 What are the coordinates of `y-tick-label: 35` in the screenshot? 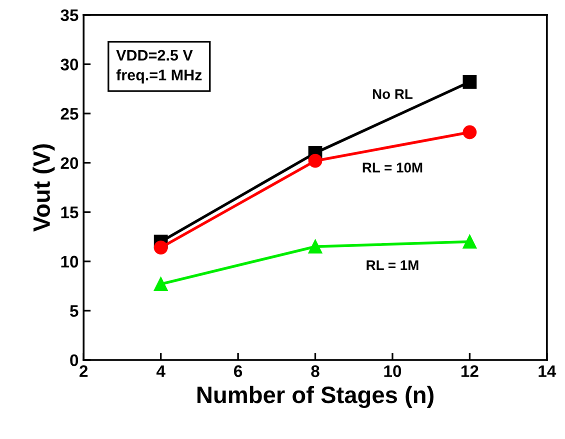 It's located at (69, 15).